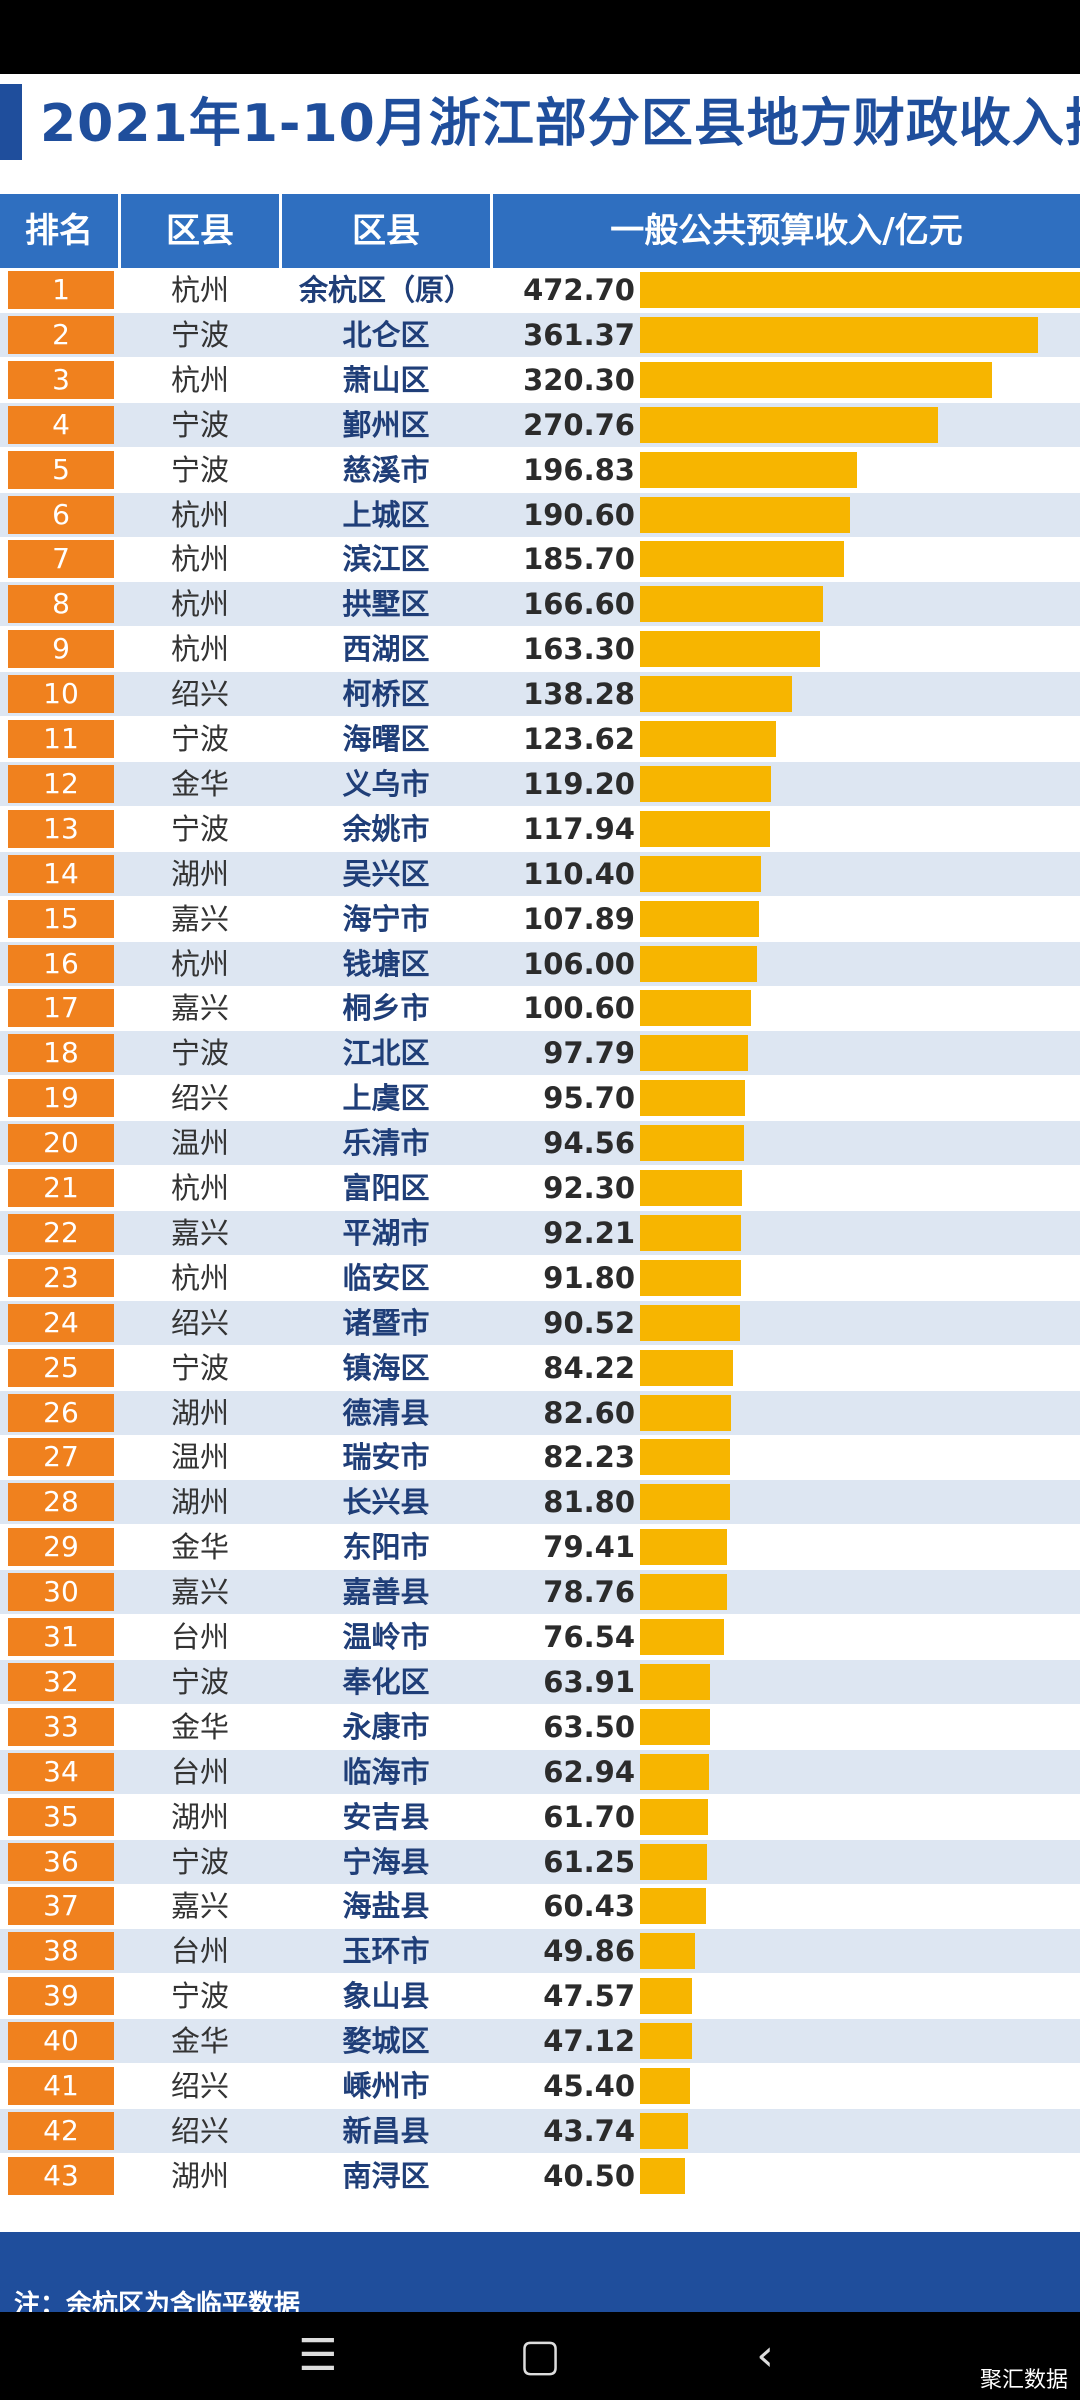 Image resolution: width=1080 pixels, height=2400 pixels. I want to click on rank-label: 39, so click(61, 1996).